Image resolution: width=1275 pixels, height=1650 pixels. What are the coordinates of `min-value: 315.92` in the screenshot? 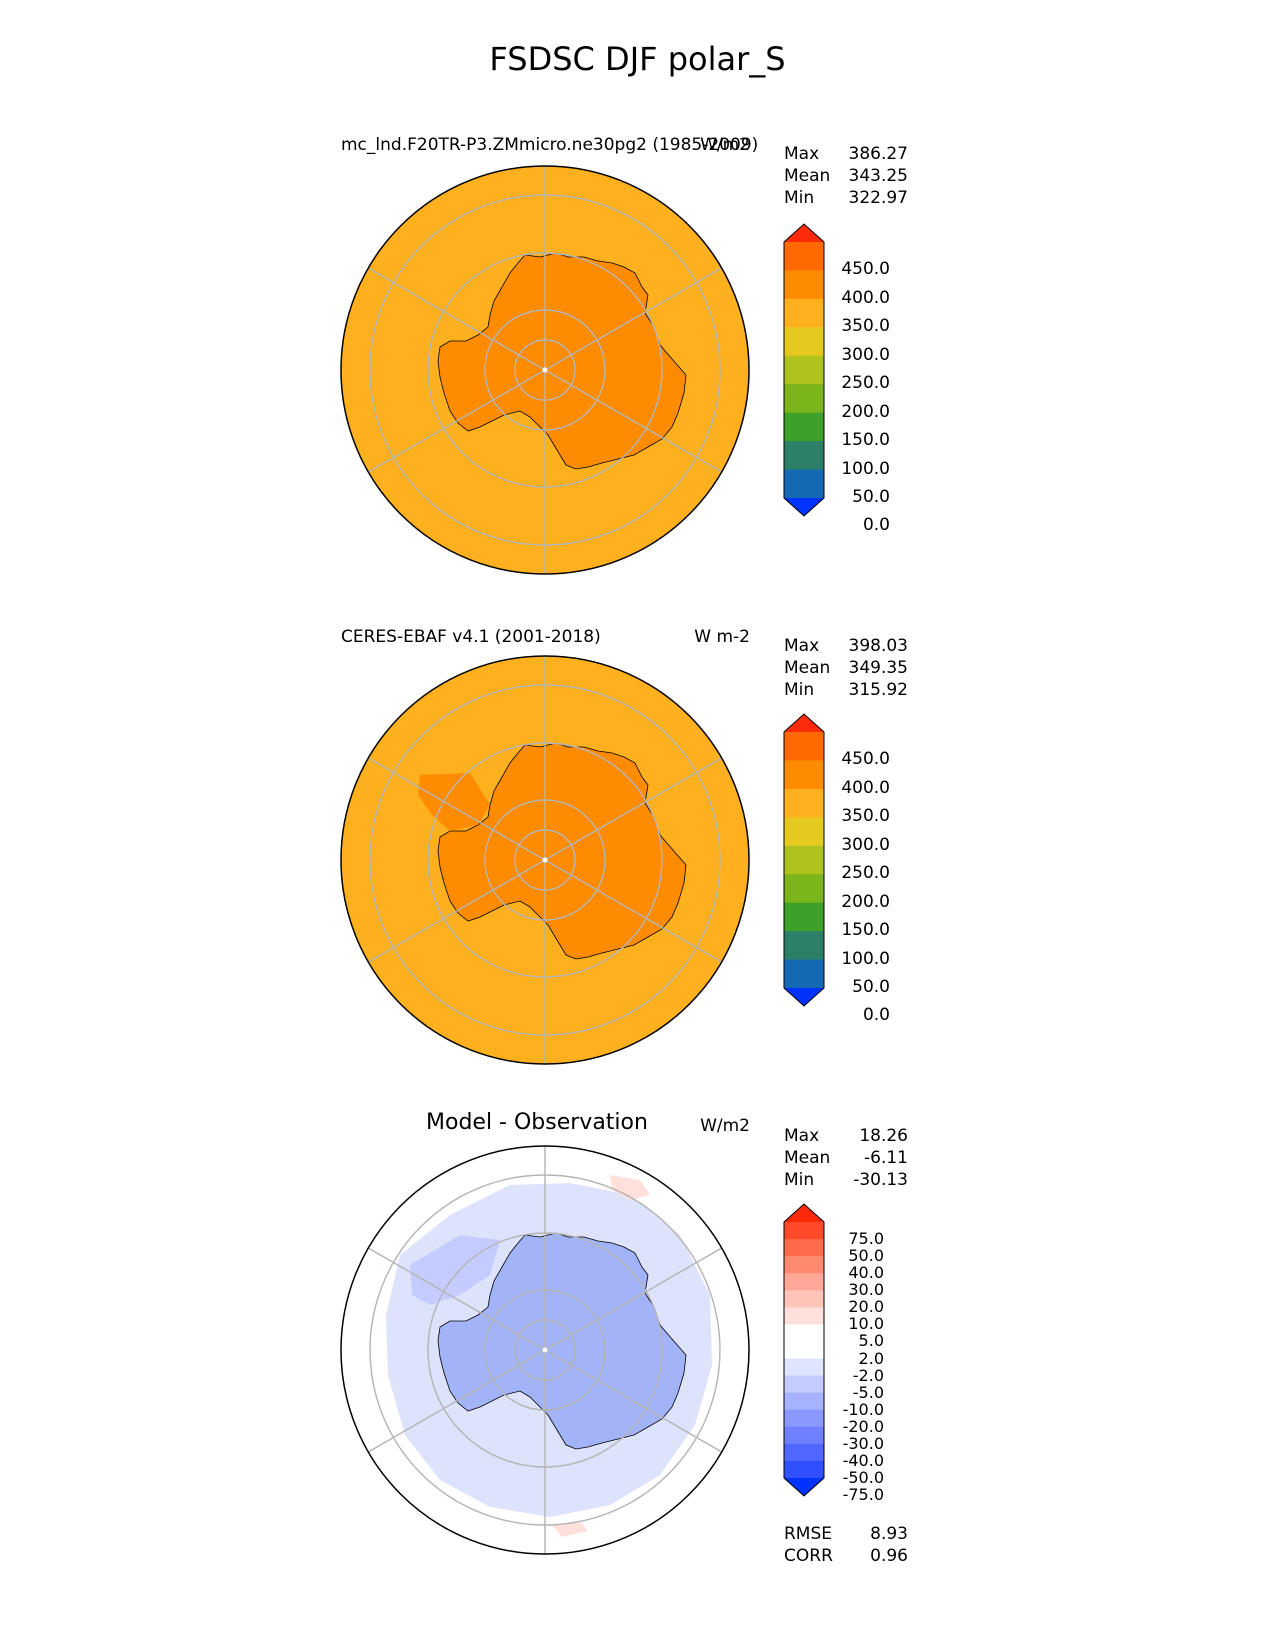 It's located at (878, 690).